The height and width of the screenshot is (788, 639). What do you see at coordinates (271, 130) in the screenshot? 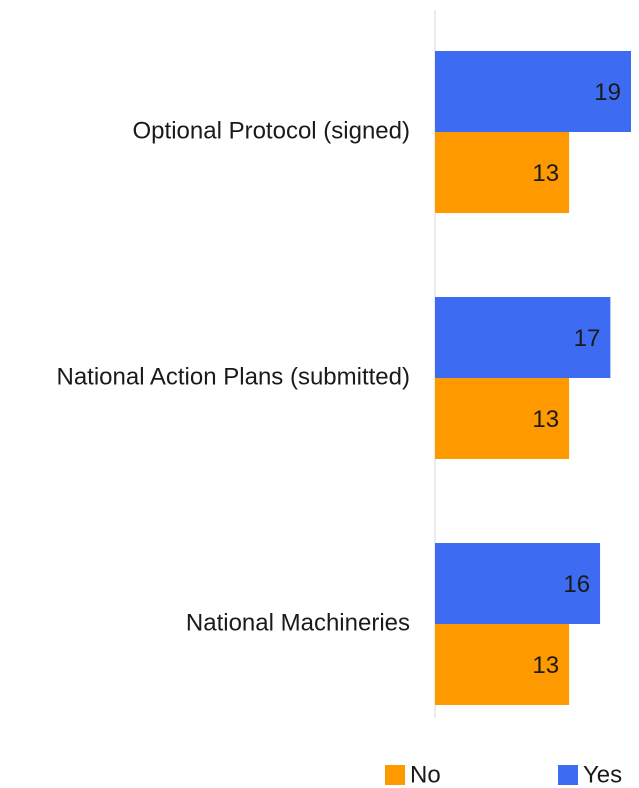
I see `category-label: Optional Protocol (signed)` at bounding box center [271, 130].